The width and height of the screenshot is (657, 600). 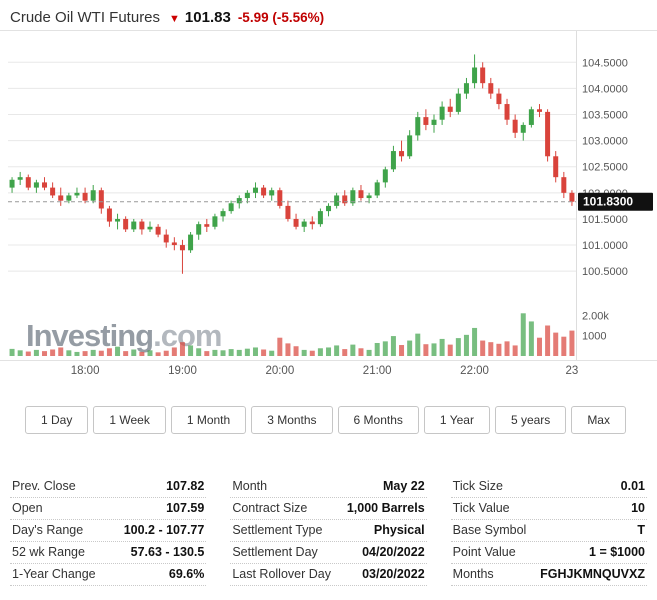 I want to click on instrument-title: Crude Oil WTI Futures, so click(x=85, y=17).